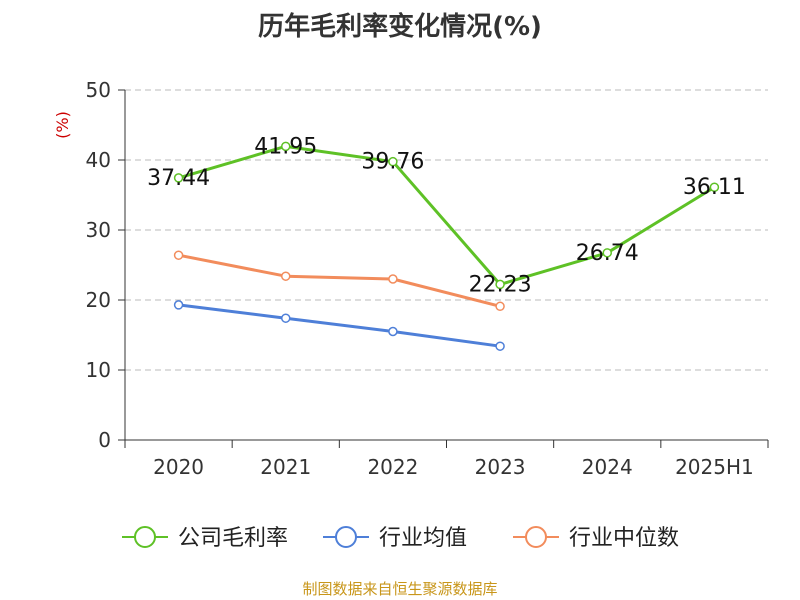  Describe the element at coordinates (178, 467) in the screenshot. I see `x-tick-label: 2020` at that location.